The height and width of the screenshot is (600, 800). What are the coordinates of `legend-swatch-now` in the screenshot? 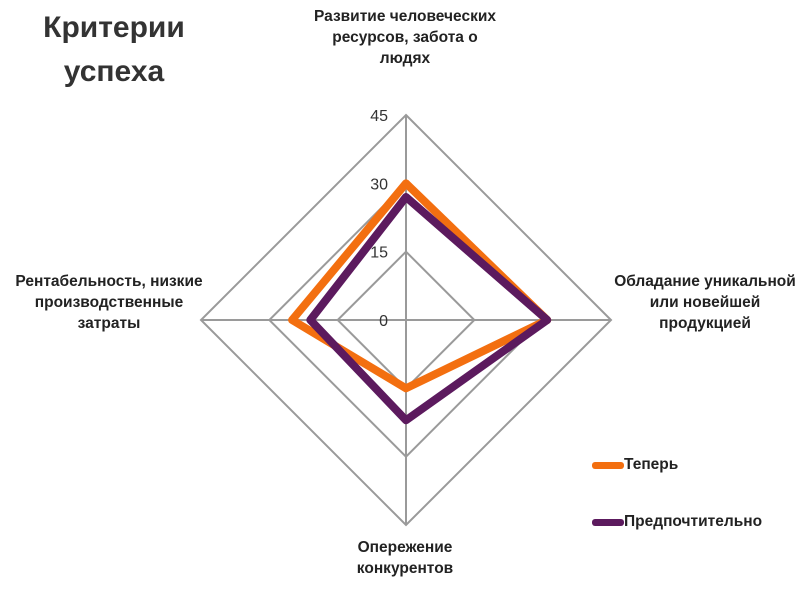 It's located at (608, 465).